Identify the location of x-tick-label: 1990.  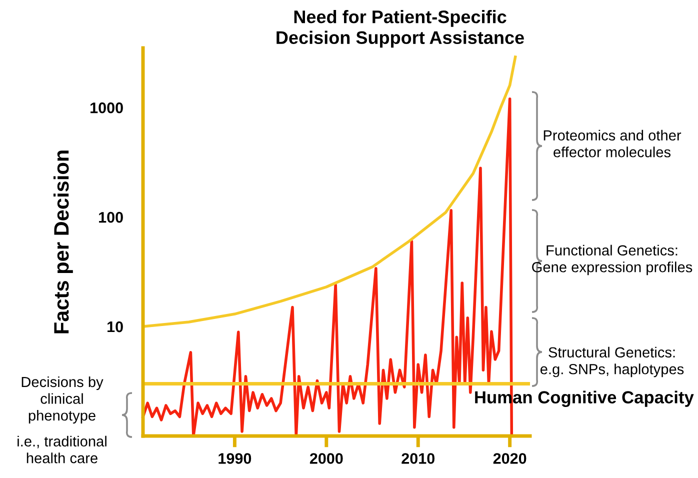
(235, 458).